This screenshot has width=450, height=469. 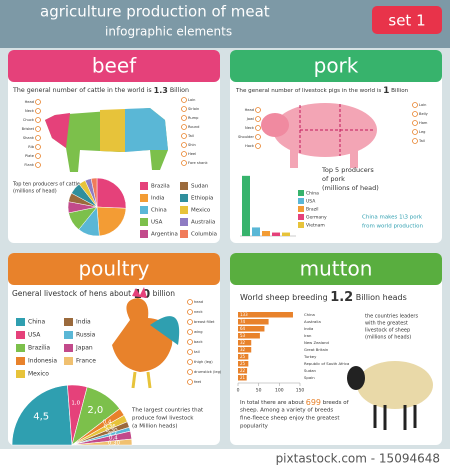 I want to click on cut-label: Leg, so click(x=422, y=132).